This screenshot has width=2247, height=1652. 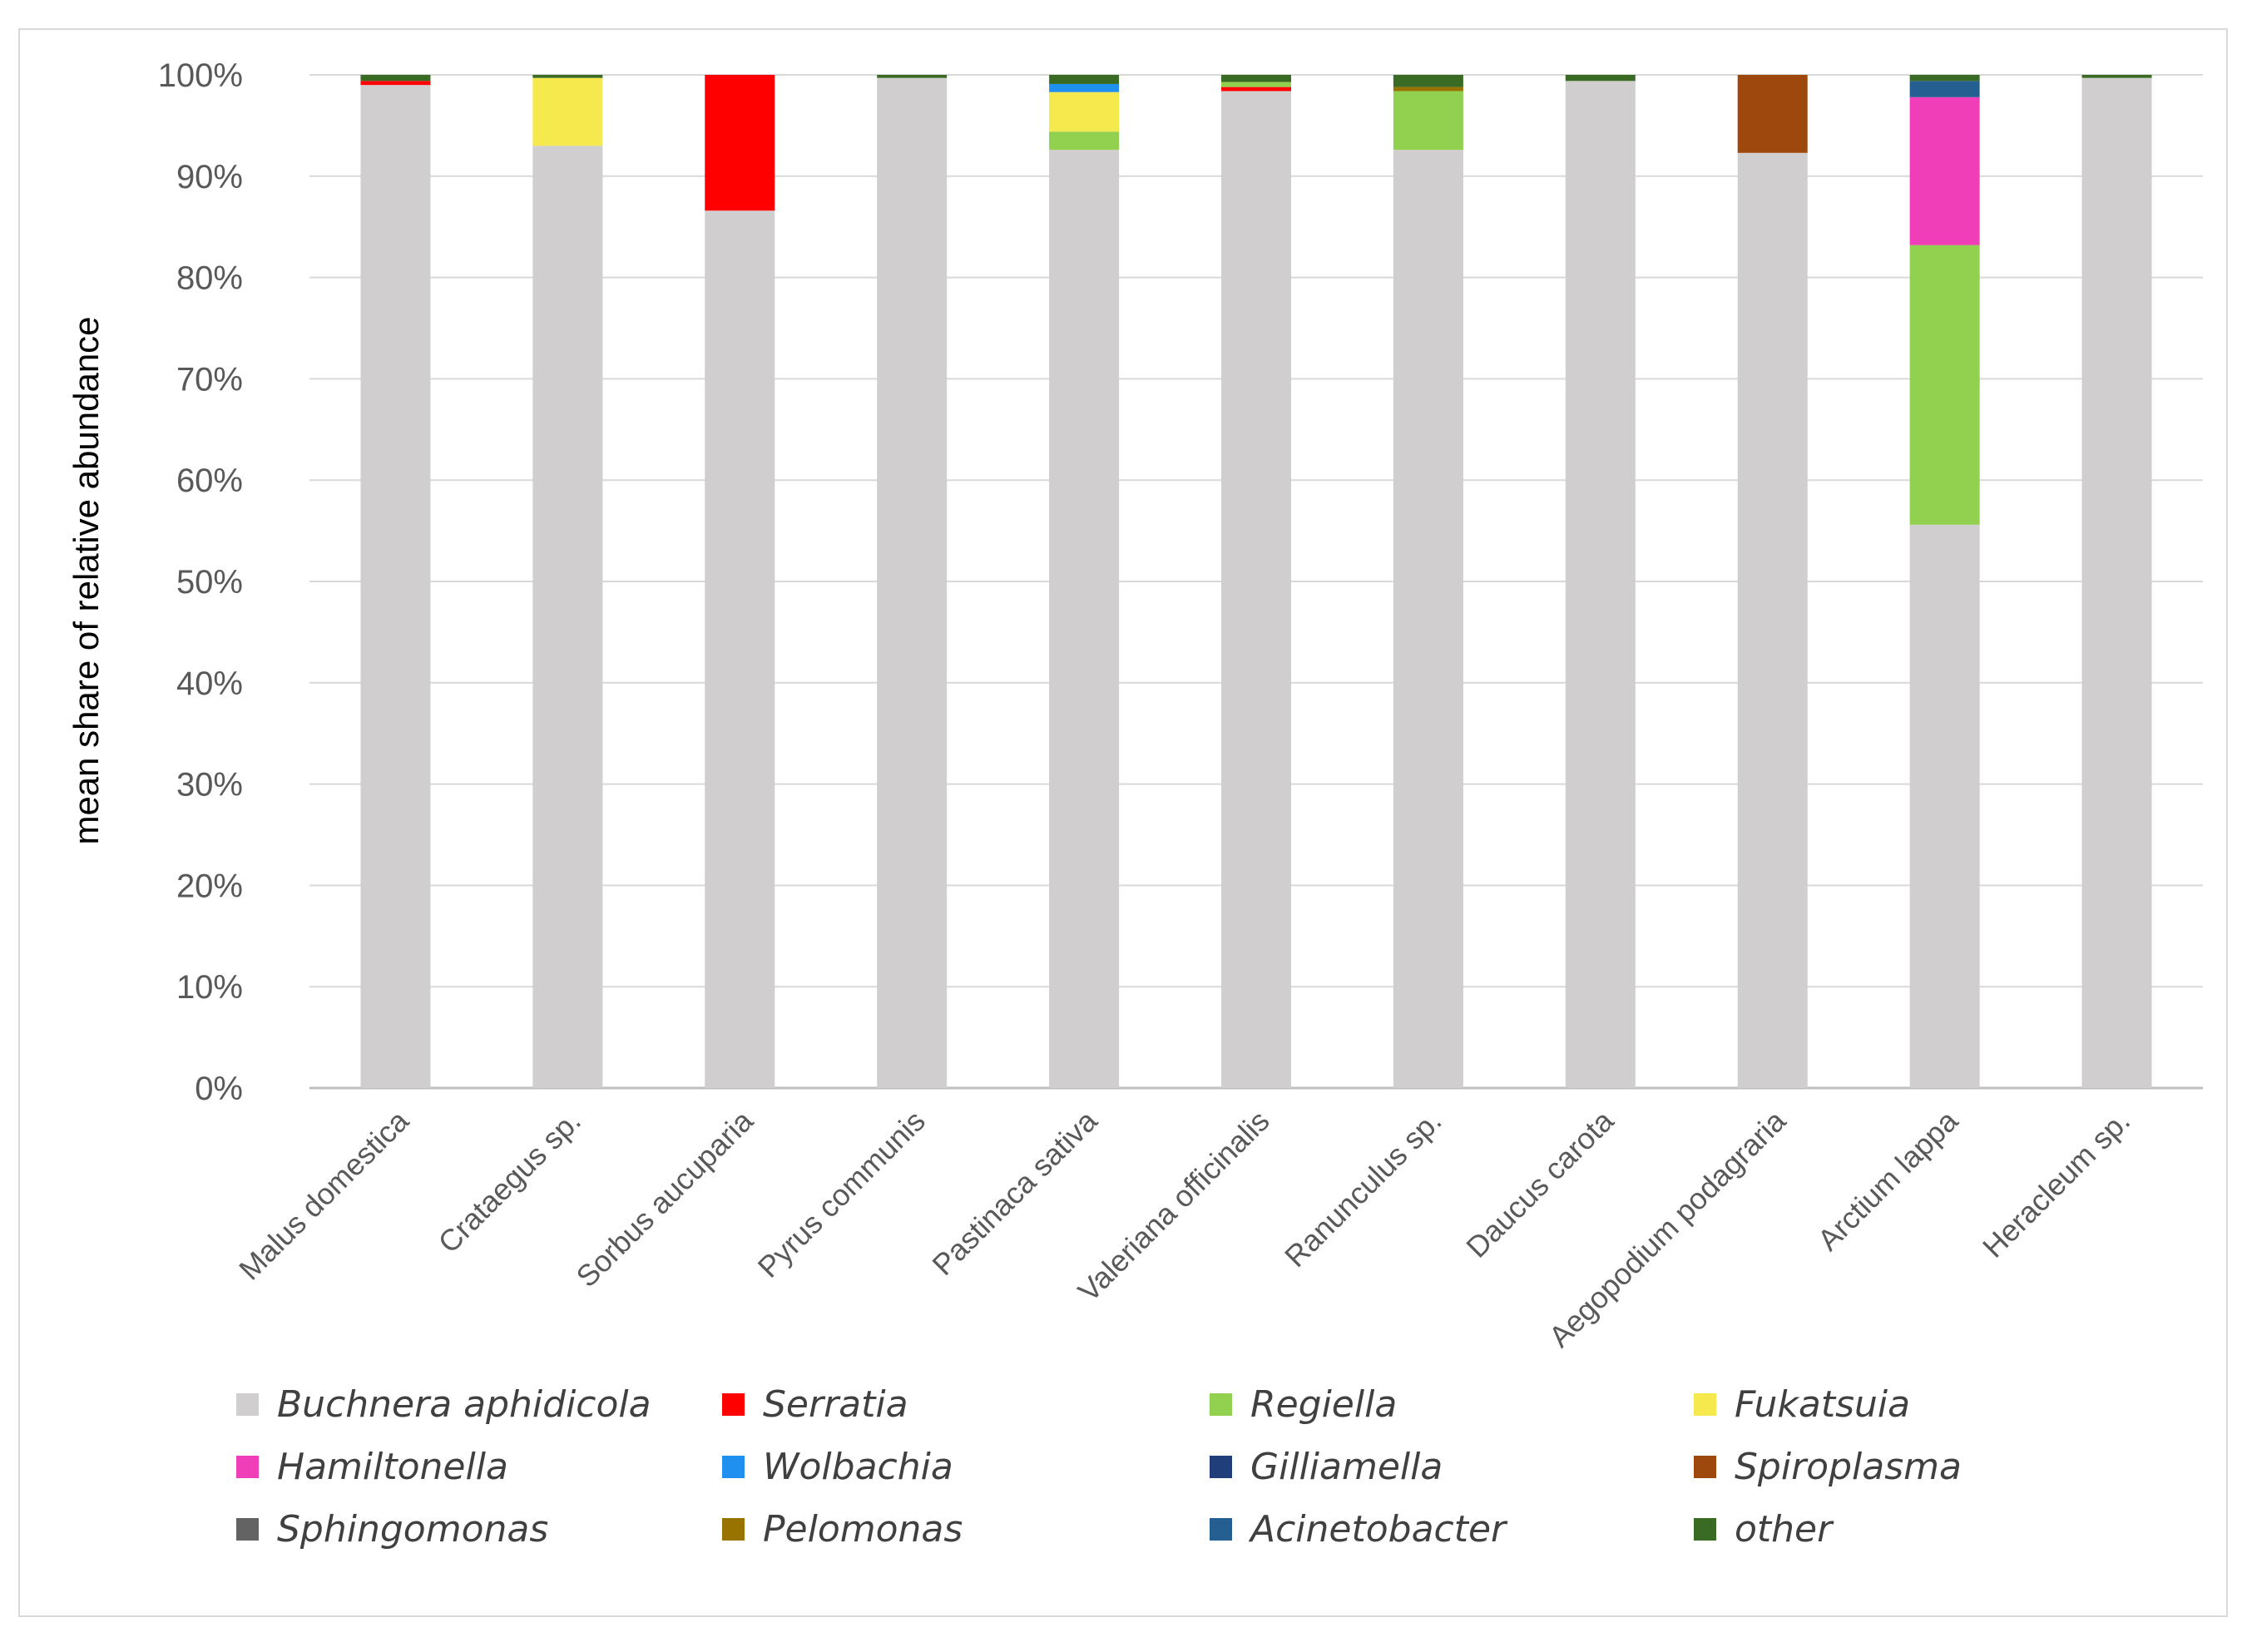 I want to click on y-axis-label: mean share of relative abundance, so click(x=86, y=580).